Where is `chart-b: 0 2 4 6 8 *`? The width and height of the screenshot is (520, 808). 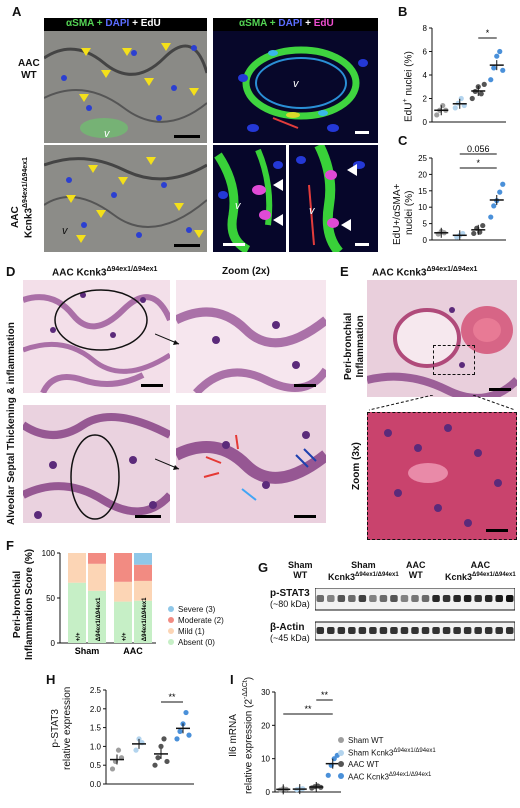
chart-b: 0 2 4 6 8 * is located at coordinates (464, 75).